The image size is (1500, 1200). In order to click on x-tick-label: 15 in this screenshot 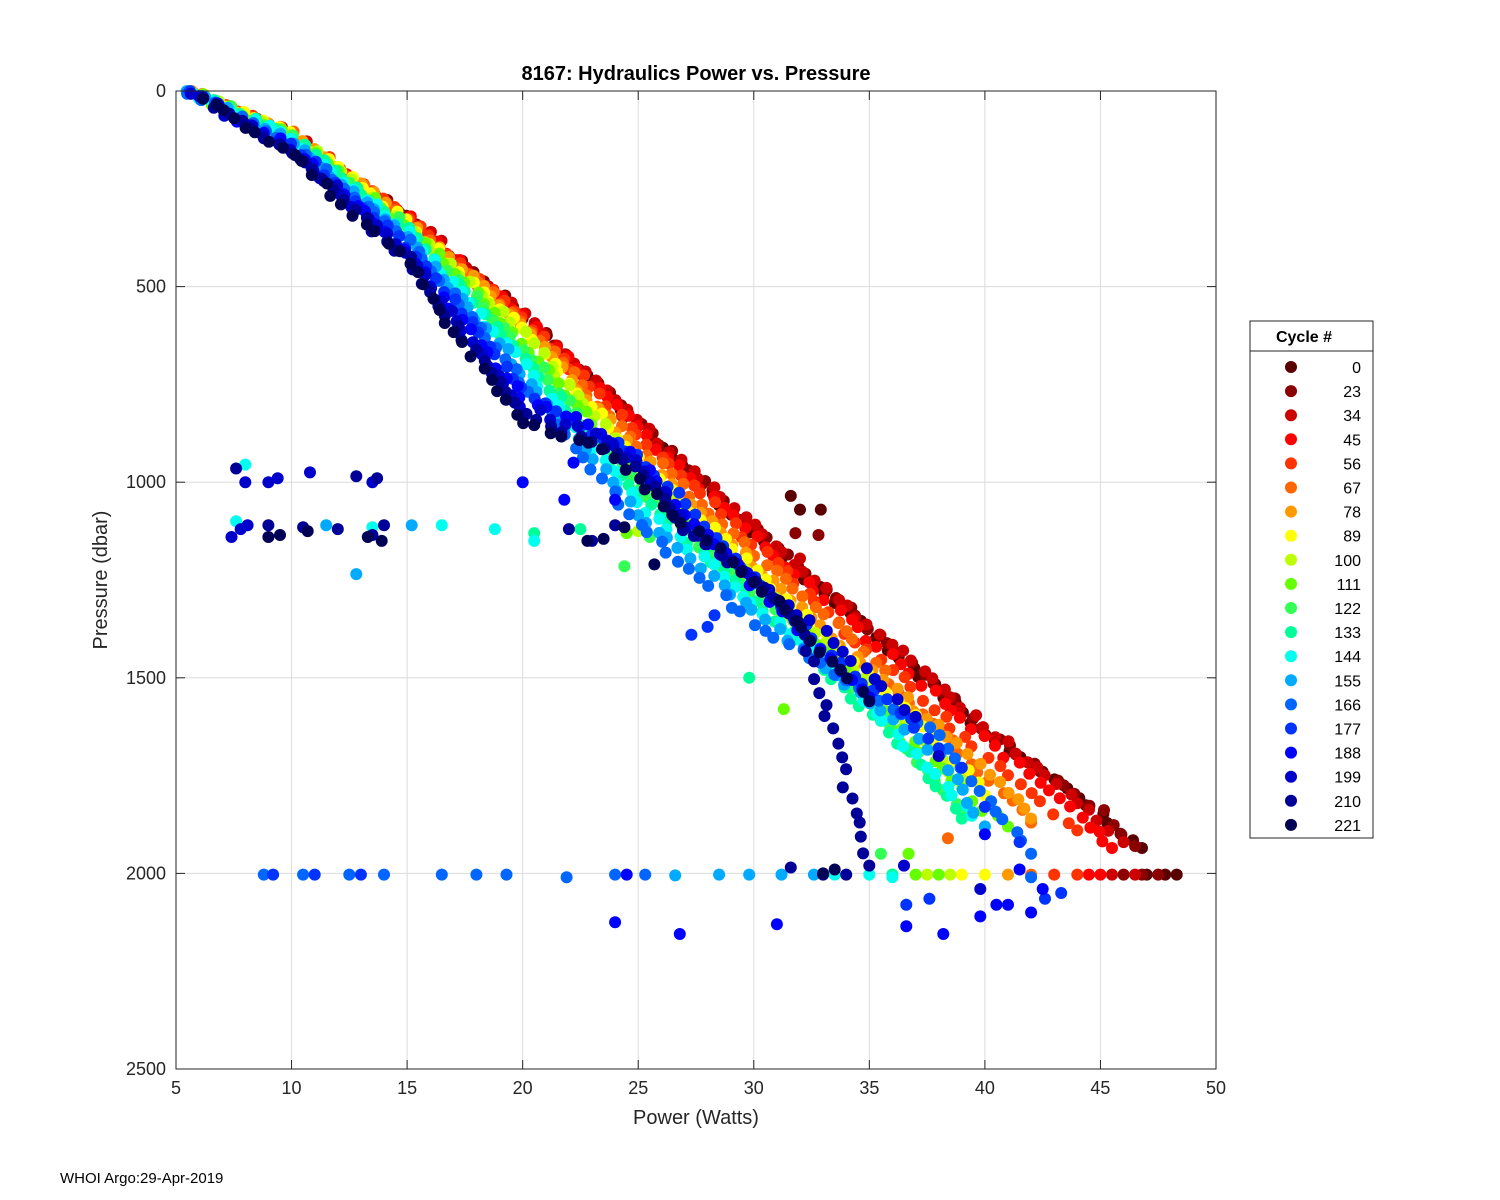, I will do `click(407, 1088)`.